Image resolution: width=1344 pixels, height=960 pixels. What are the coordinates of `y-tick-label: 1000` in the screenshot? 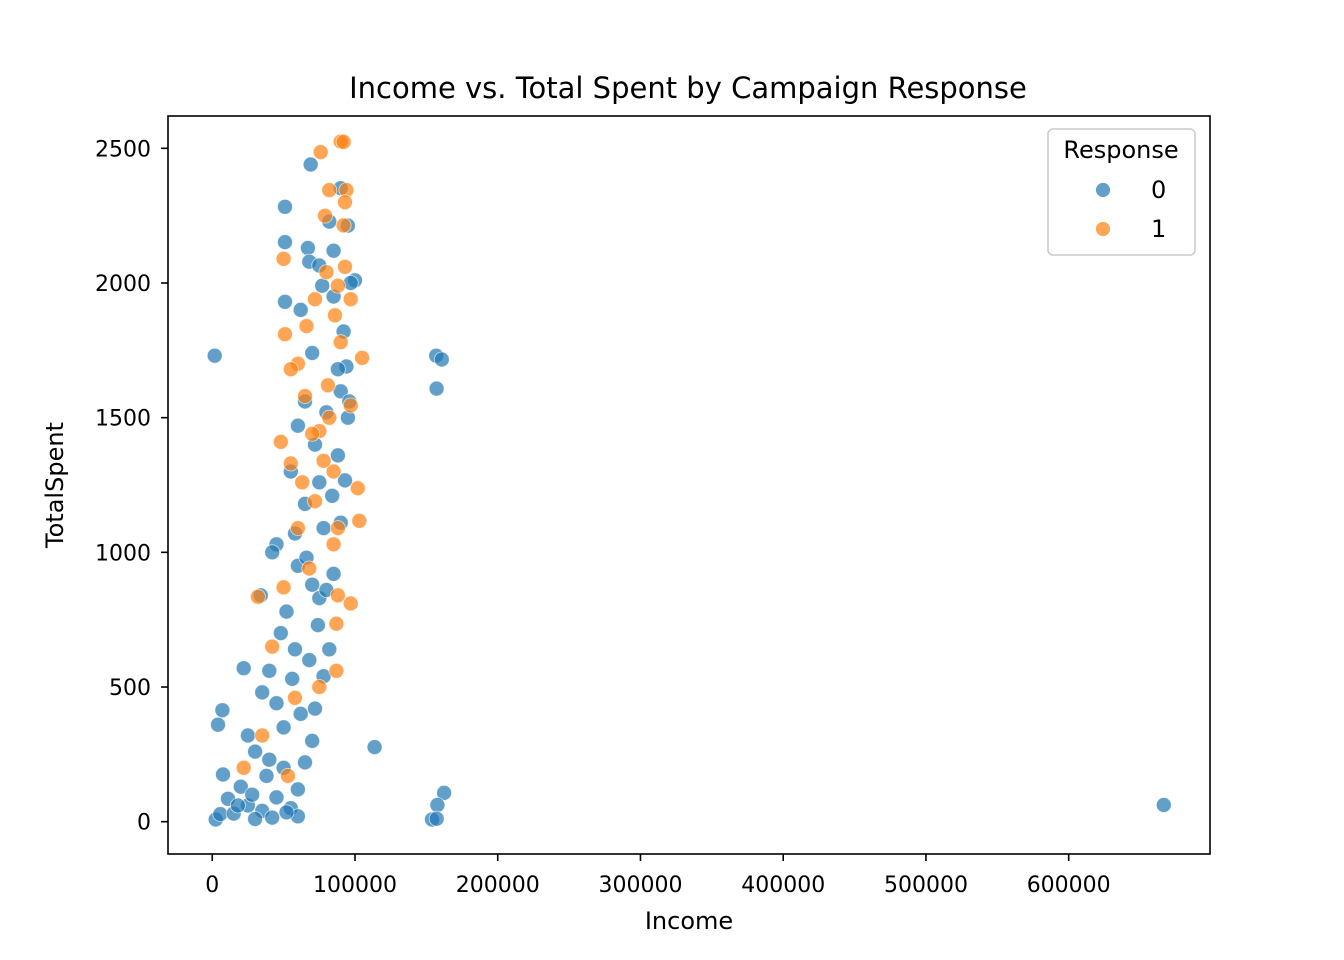 It's located at (123, 553).